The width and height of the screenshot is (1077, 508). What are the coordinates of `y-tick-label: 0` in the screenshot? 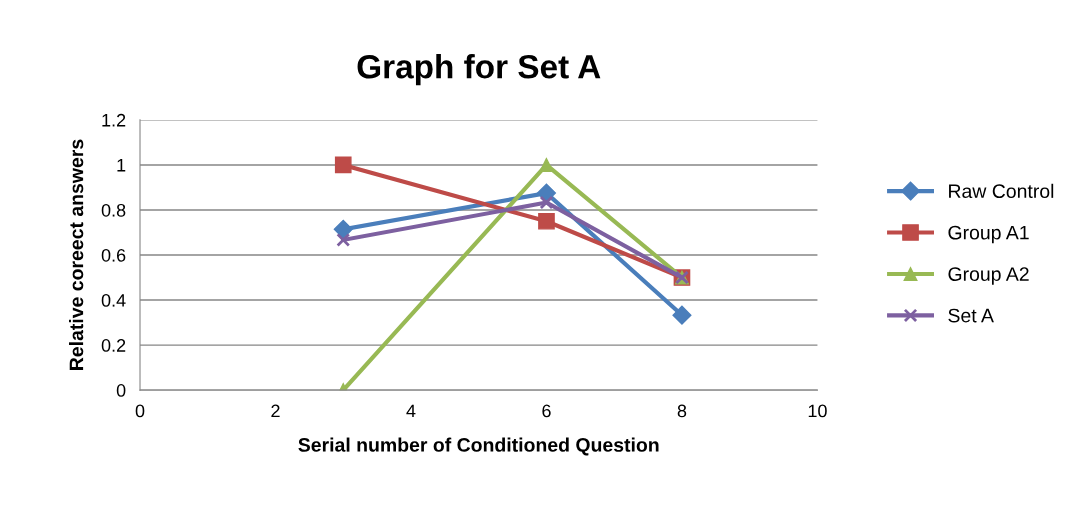 It's located at (121, 390).